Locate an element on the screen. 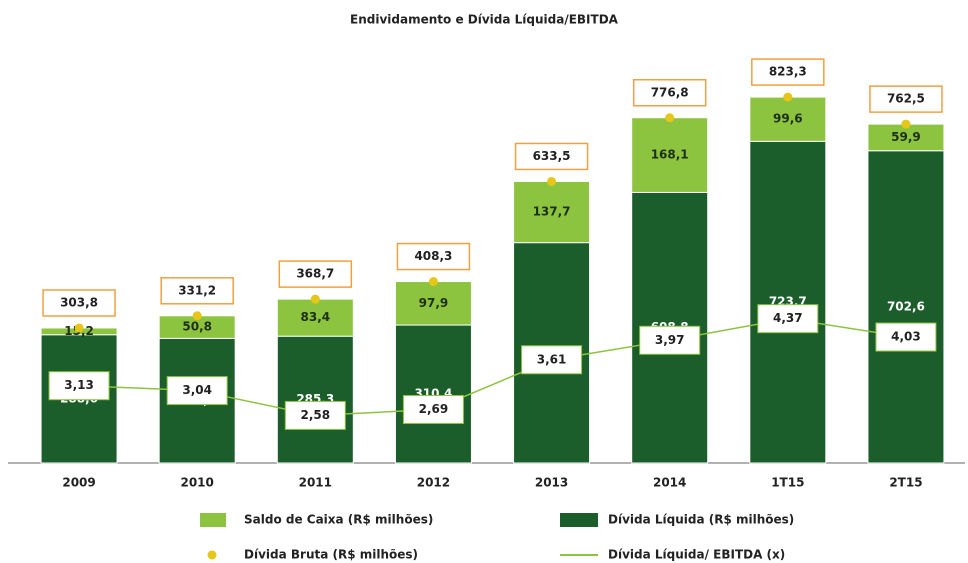 This screenshot has width=968, height=563. dot-value-label: 633,5 is located at coordinates (552, 156).